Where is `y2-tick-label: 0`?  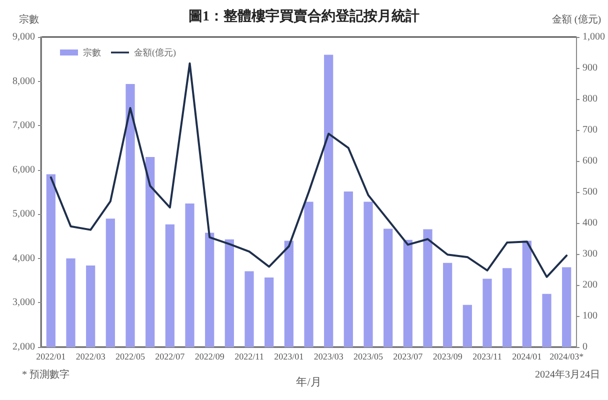 y2-tick-label: 0 is located at coordinates (585, 347).